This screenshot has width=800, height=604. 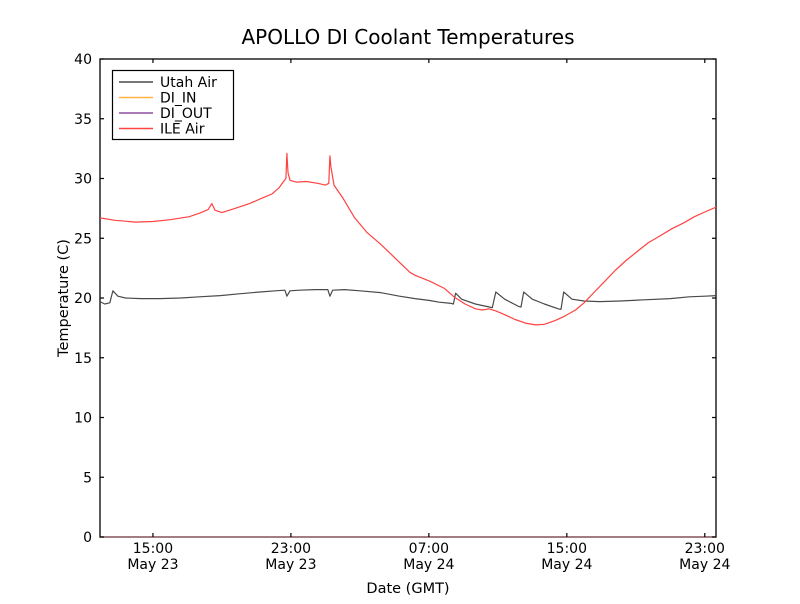 I want to click on y-tick-label: 25, so click(x=83, y=239).